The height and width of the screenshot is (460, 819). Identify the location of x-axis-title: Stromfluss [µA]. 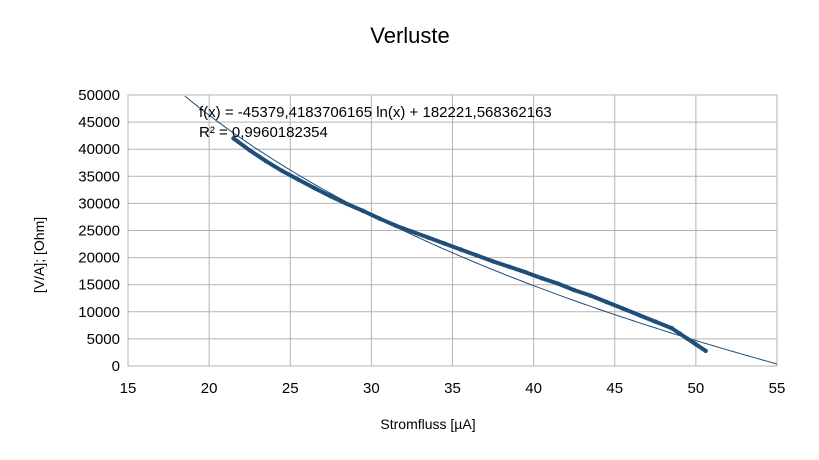
(427, 424).